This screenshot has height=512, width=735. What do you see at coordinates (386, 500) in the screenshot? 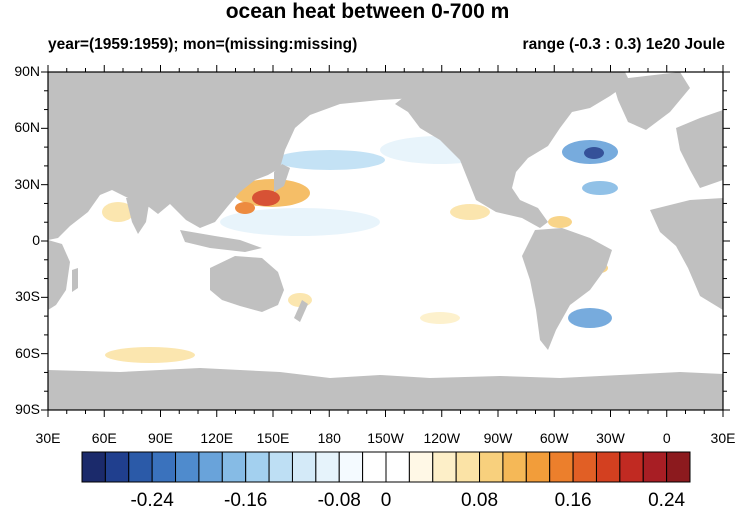
I see `colorbar-label: 0` at bounding box center [386, 500].